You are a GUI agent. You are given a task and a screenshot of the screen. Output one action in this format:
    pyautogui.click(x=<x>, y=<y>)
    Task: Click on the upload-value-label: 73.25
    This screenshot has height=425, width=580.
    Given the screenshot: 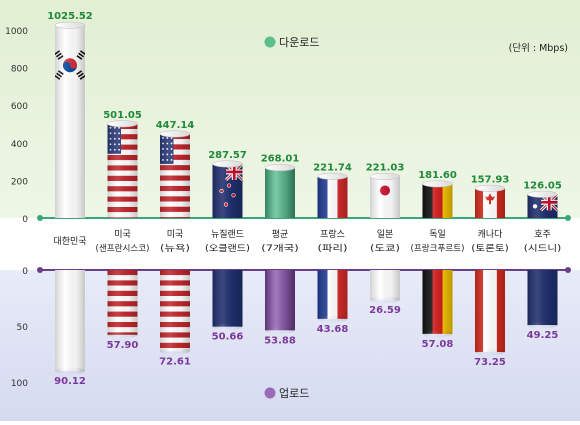 What is the action you would take?
    pyautogui.click(x=490, y=362)
    